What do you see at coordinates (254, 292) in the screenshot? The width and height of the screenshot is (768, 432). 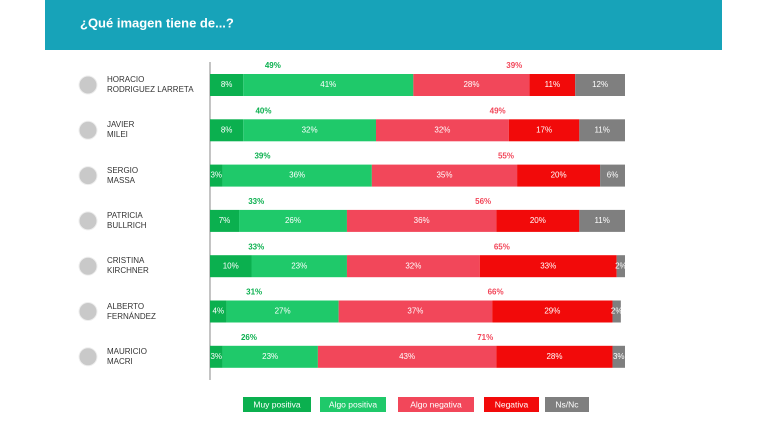 I see `positive-total: 31%` at bounding box center [254, 292].